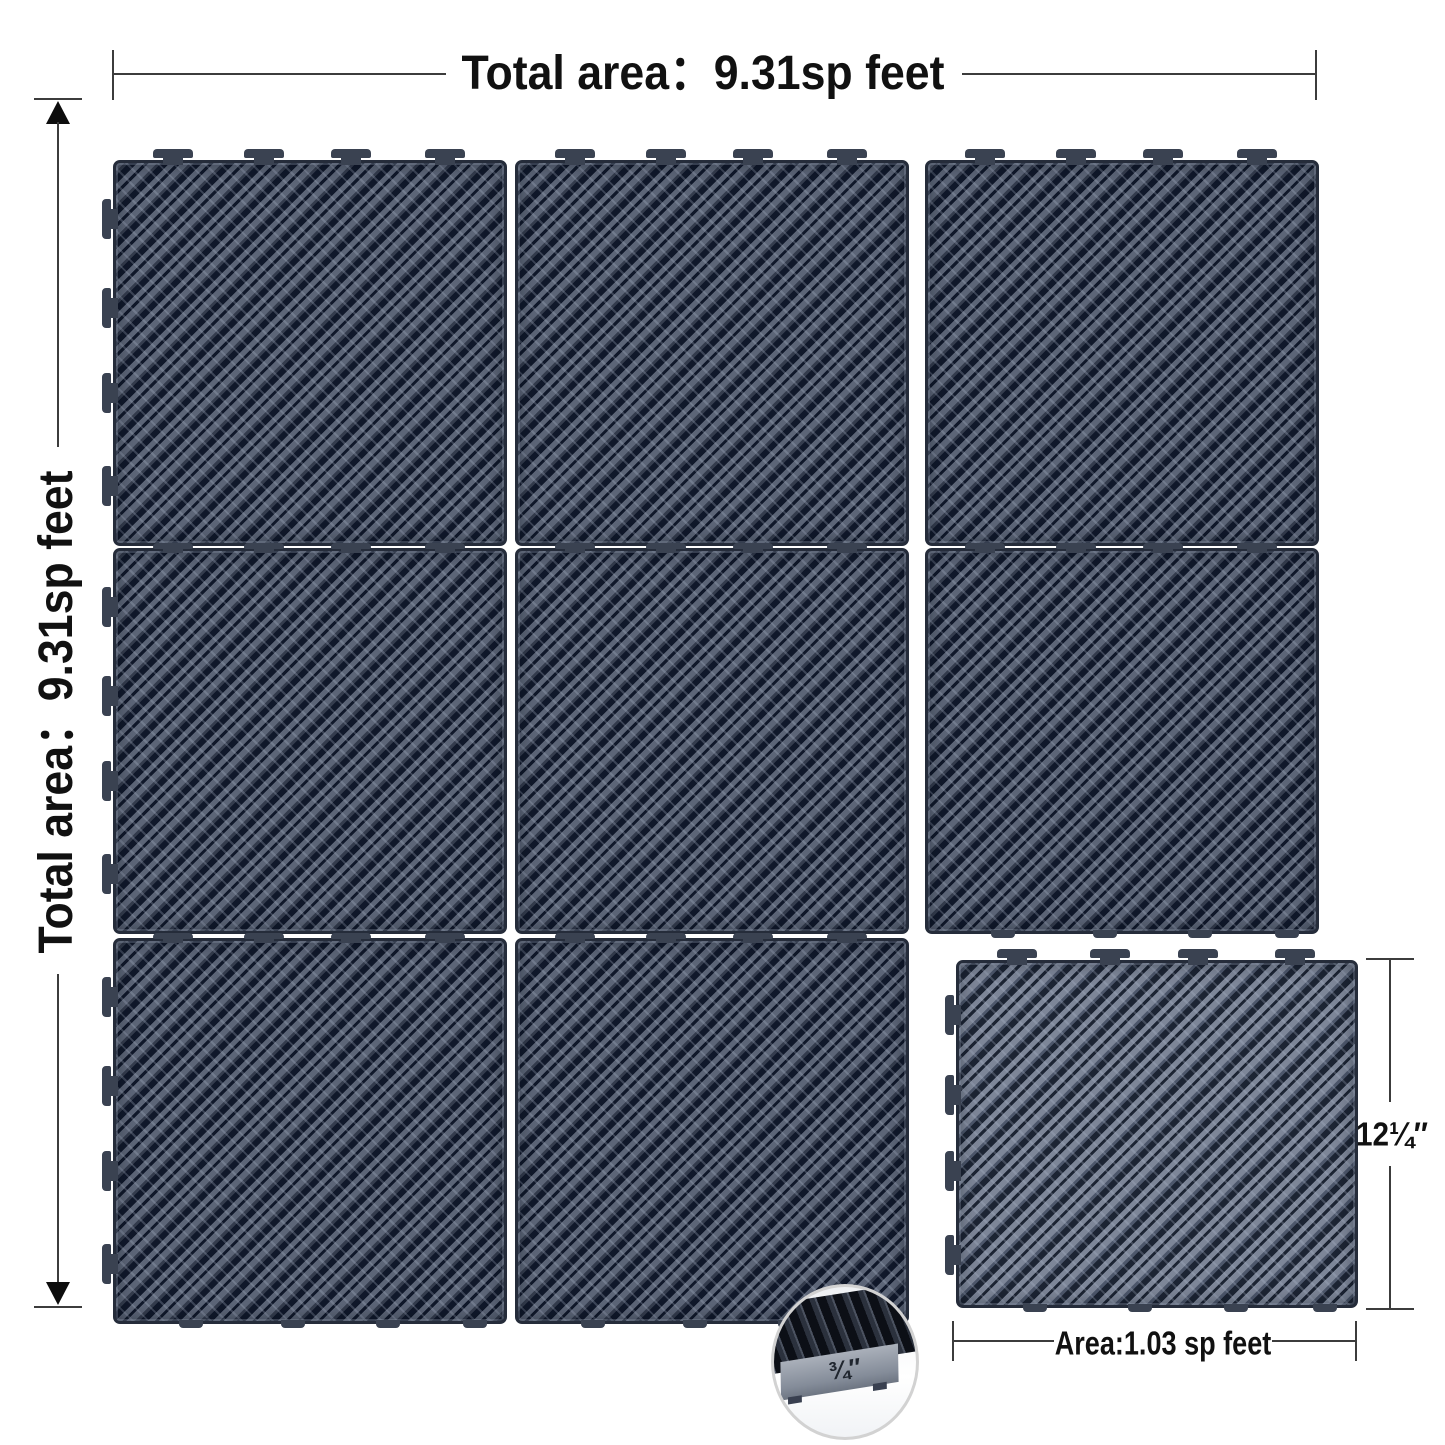 Image resolution: width=1445 pixels, height=1445 pixels. What do you see at coordinates (58, 1129) in the screenshot?
I see `left-dimension-line-lower` at bounding box center [58, 1129].